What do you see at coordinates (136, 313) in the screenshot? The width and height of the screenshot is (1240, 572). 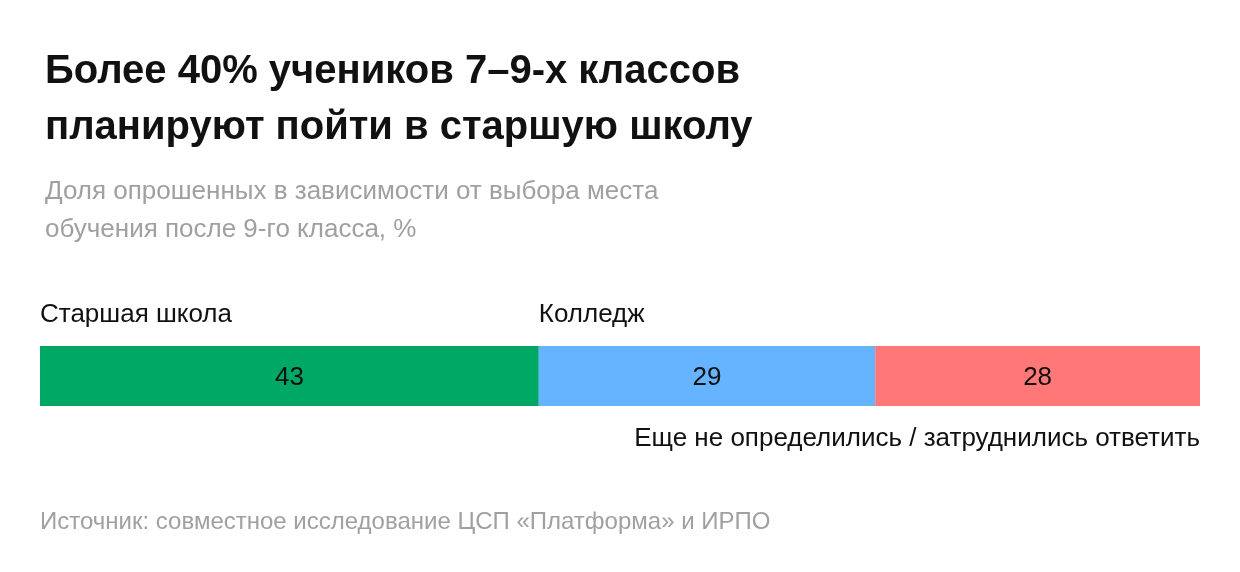 I see `series-label: Старшая школа` at bounding box center [136, 313].